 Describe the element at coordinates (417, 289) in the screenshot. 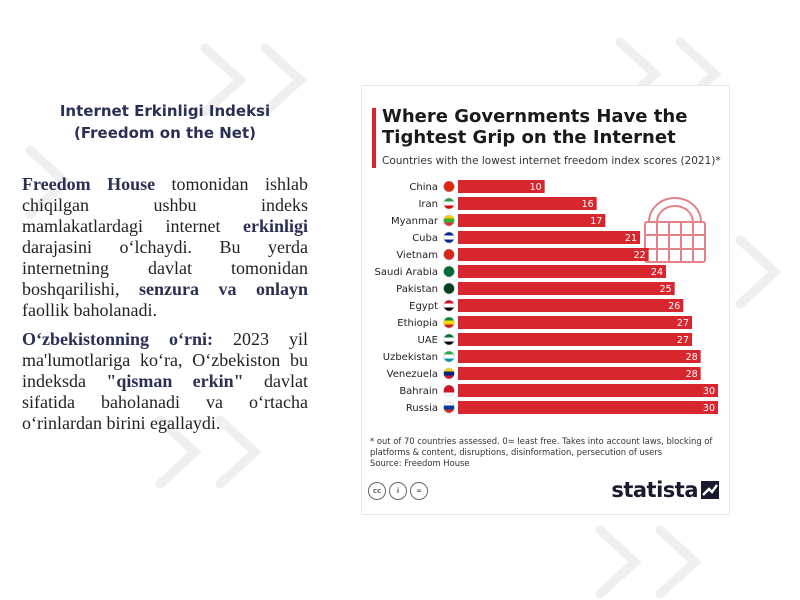

I see `category-label: Pakistan` at that location.